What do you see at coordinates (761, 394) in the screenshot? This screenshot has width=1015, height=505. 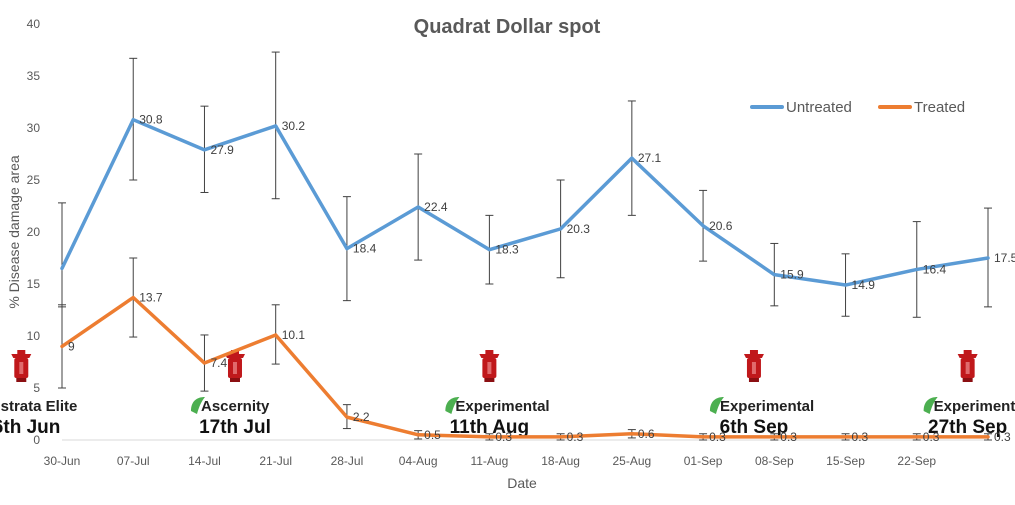 I see `application-marker: Experimental 6th Sep` at bounding box center [761, 394].